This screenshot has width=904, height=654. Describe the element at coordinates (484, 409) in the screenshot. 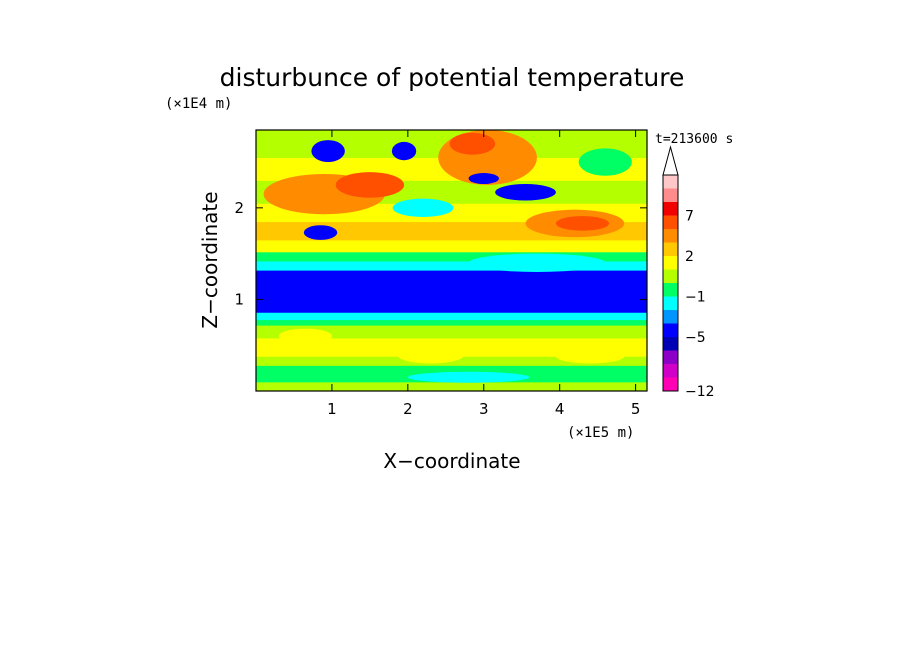

I see `x-tick-label: 3` at that location.